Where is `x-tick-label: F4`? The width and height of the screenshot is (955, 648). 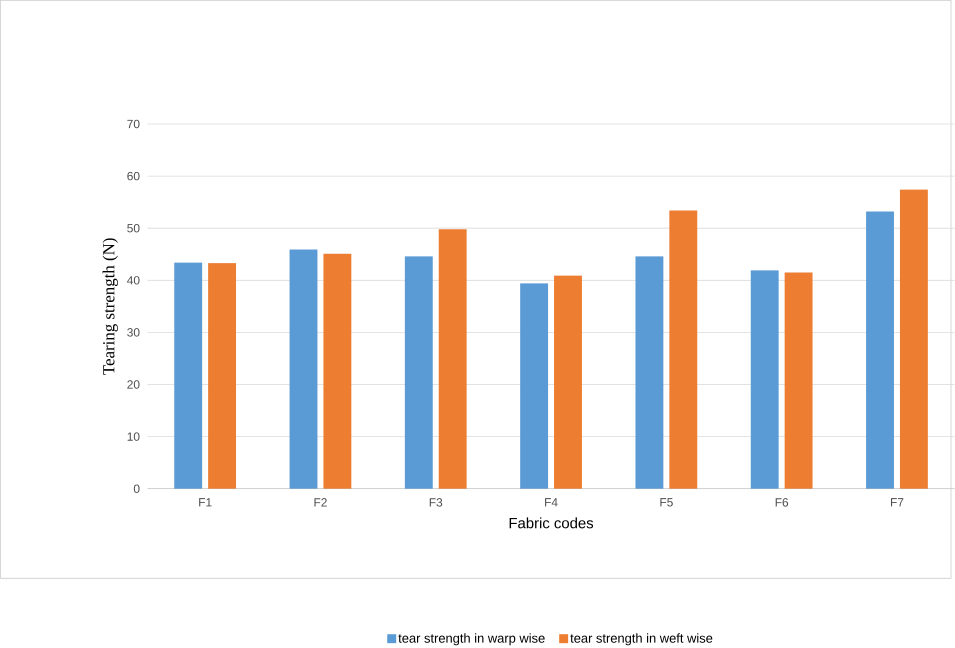 x-tick-label: F4 is located at coordinates (551, 502).